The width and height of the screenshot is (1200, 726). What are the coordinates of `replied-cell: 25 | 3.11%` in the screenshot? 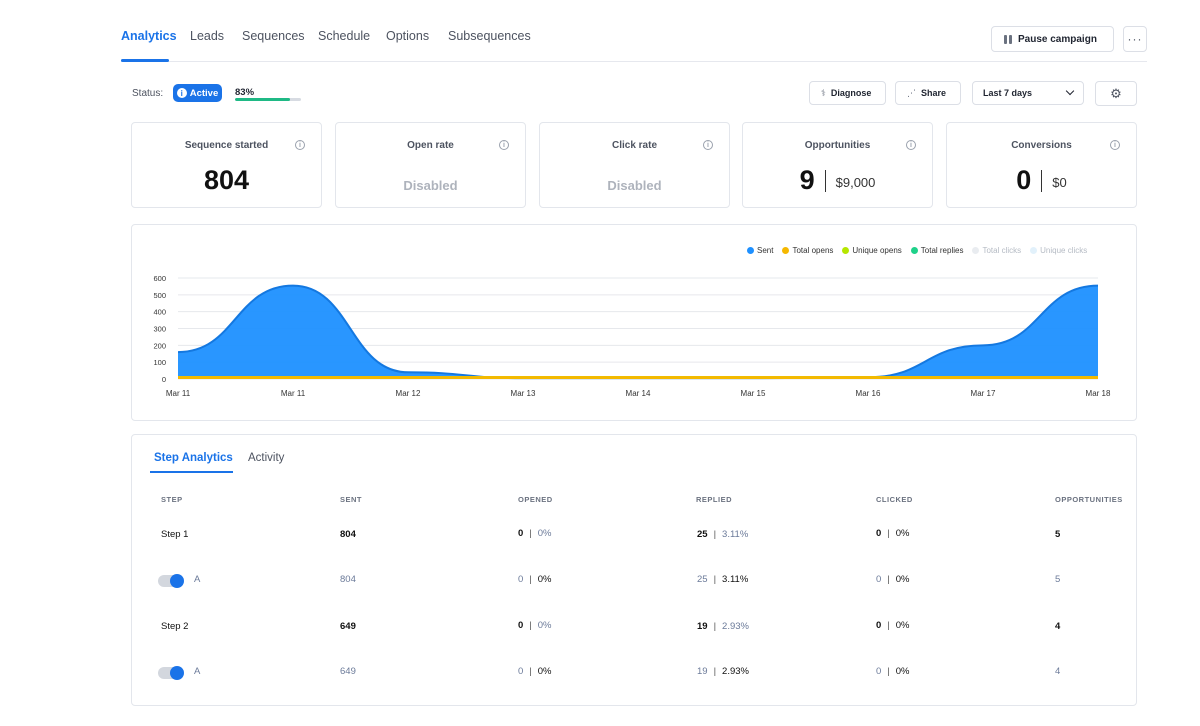 It's located at (722, 579).